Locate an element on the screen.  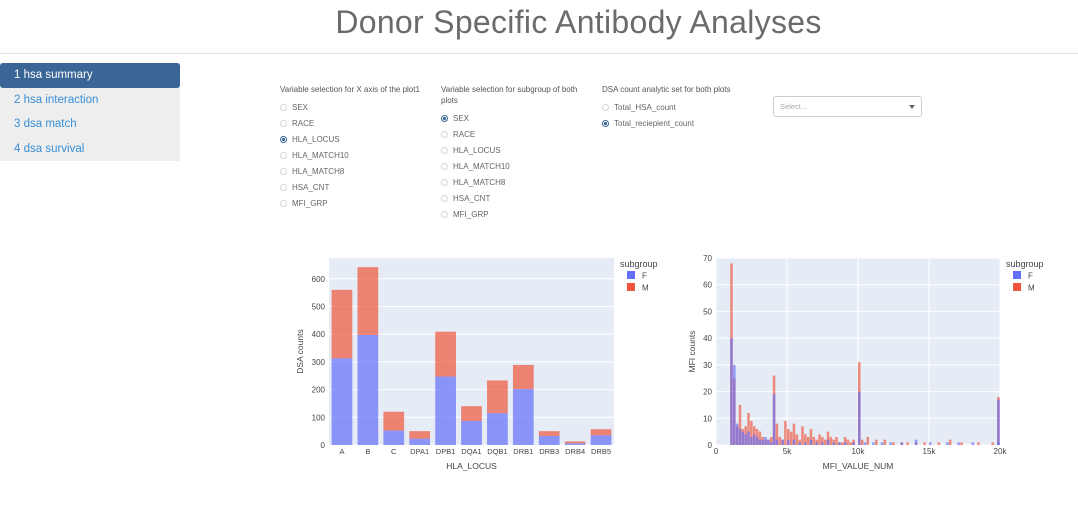
bar-m-drb5 is located at coordinates (601, 432).